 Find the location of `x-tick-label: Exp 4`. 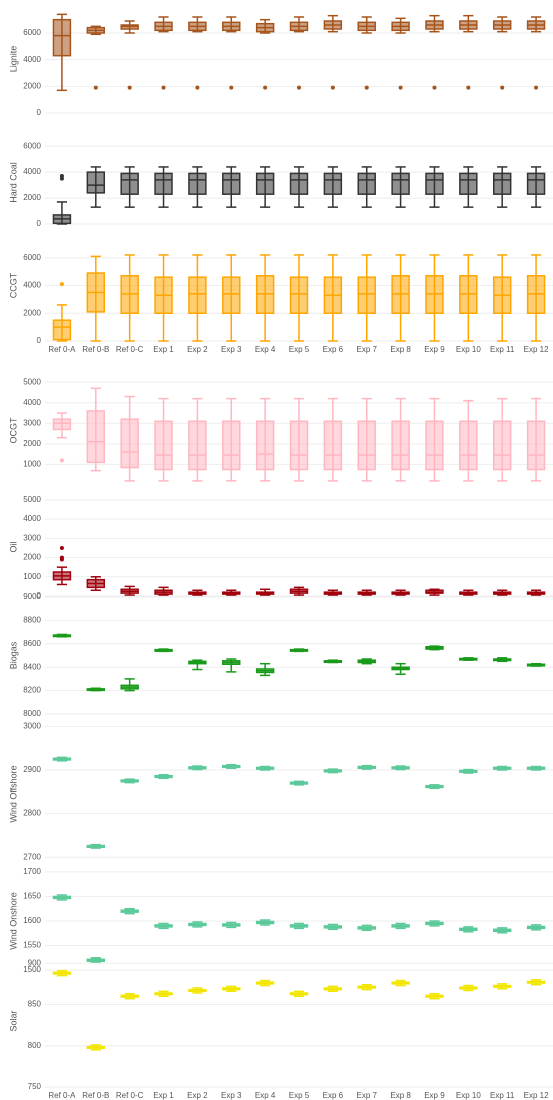

x-tick-label: Exp 4 is located at coordinates (265, 349).